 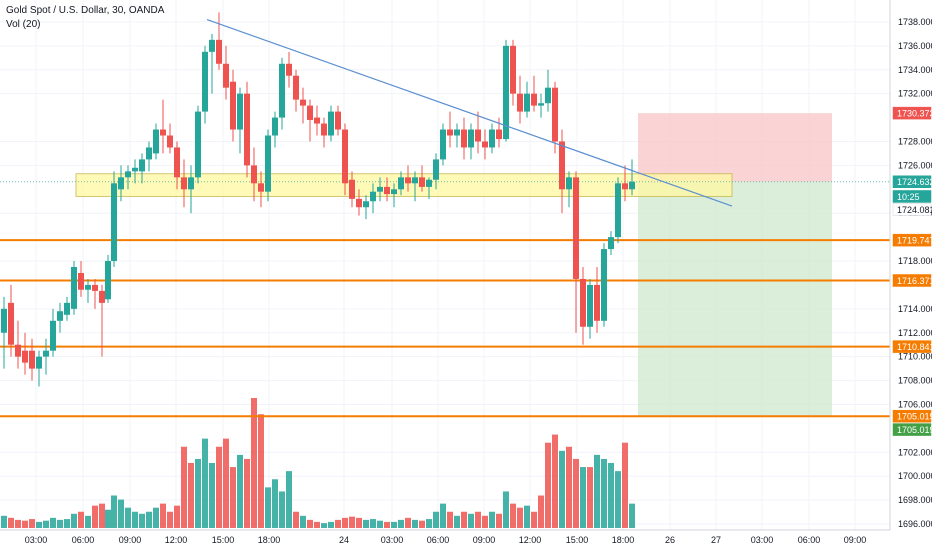 What do you see at coordinates (914, 281) in the screenshot?
I see `price-badge-label: 1716.371` at bounding box center [914, 281].